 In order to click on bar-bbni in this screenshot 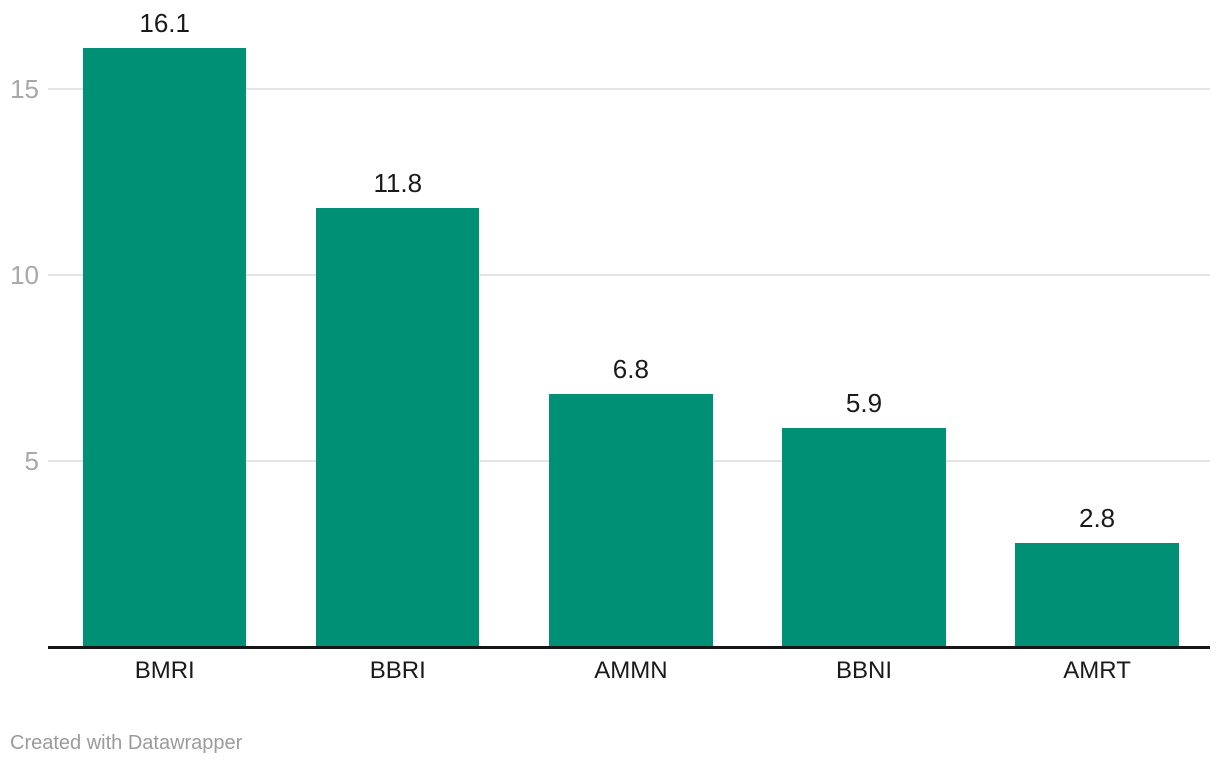, I will do `click(864, 537)`.